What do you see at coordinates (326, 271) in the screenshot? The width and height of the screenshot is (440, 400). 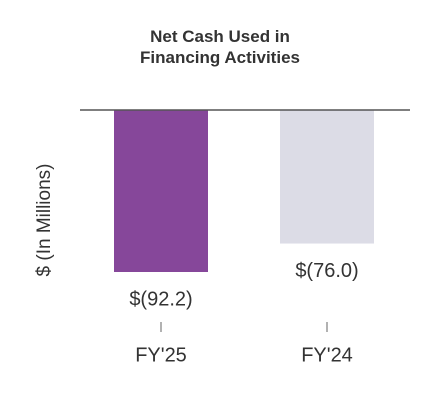 I see `value-label: $(76.0)` at bounding box center [326, 271].